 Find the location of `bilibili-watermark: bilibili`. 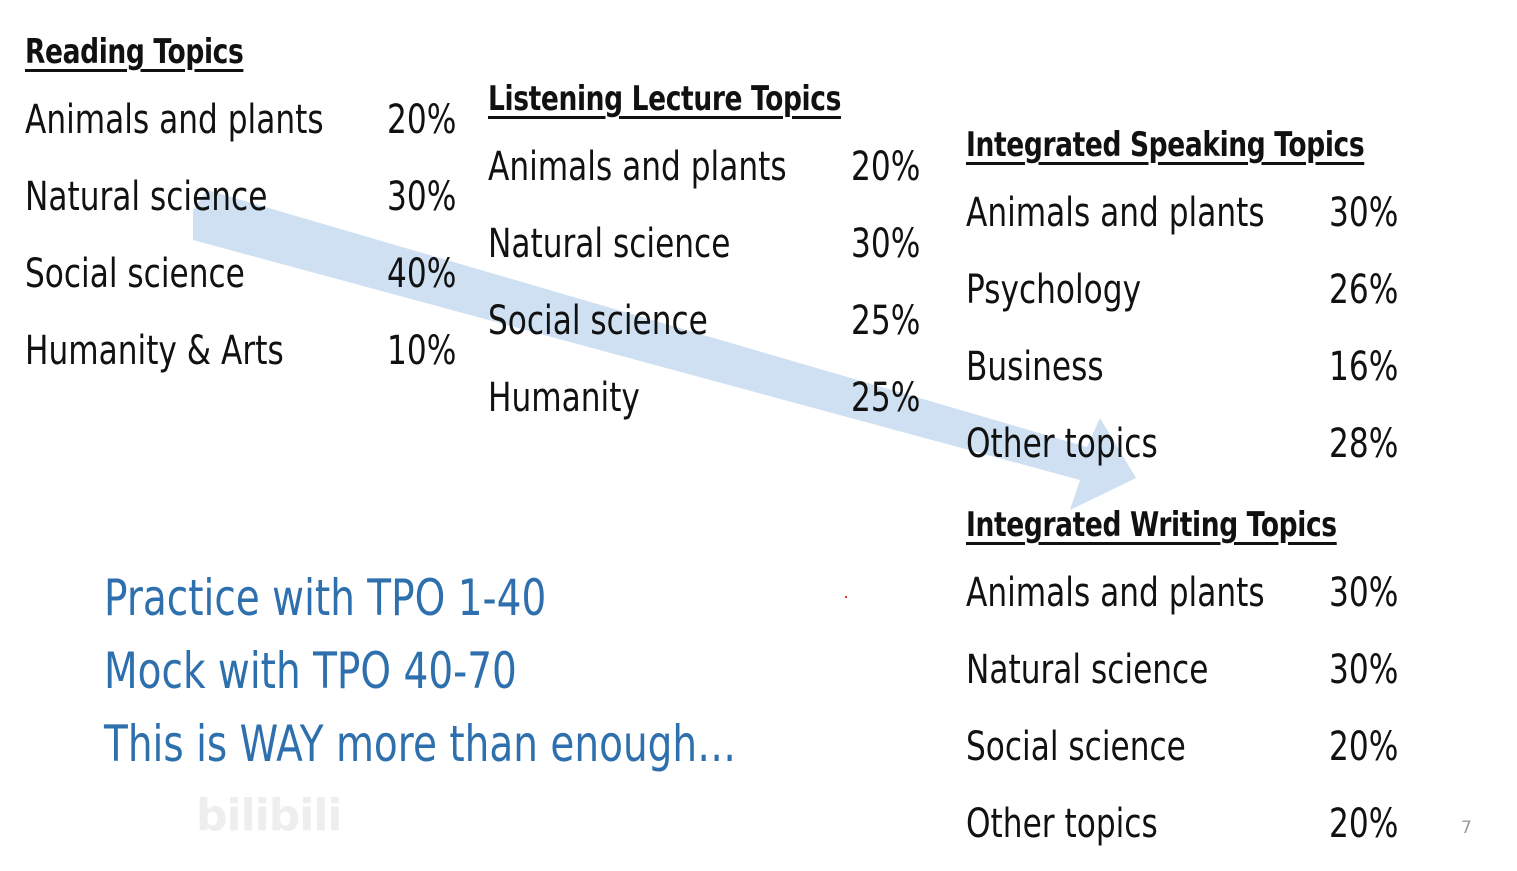

bilibili-watermark: bilibili is located at coordinates (269, 815).